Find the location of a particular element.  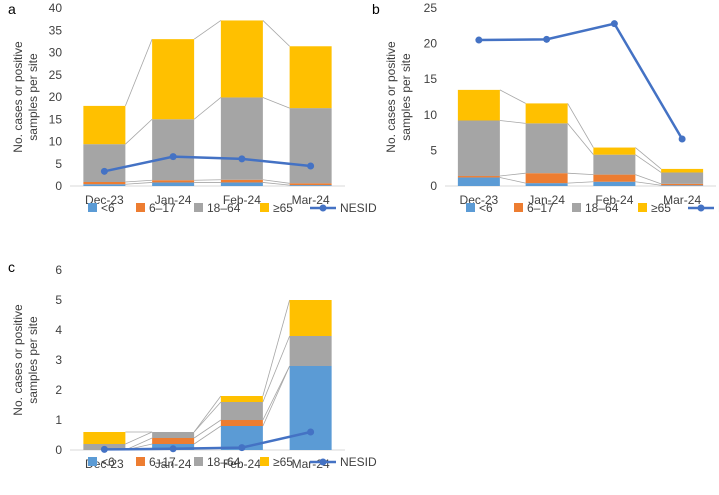

y-tick-label: 2 is located at coordinates (58, 390).